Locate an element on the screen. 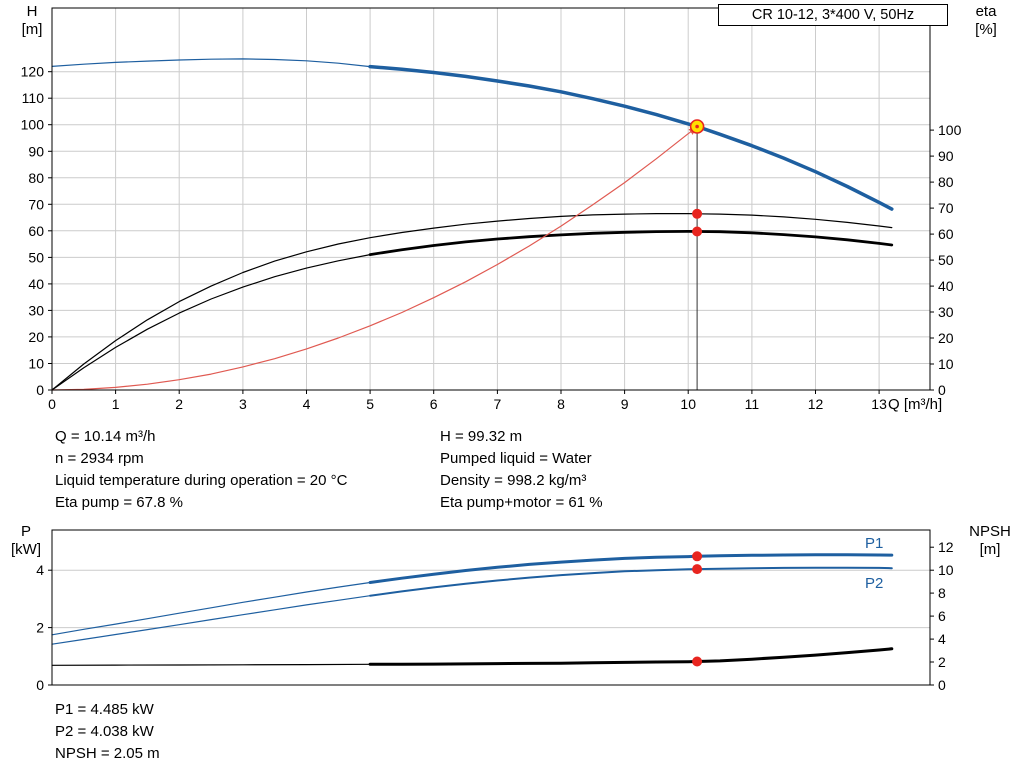  p1-curve is located at coordinates (631, 568).